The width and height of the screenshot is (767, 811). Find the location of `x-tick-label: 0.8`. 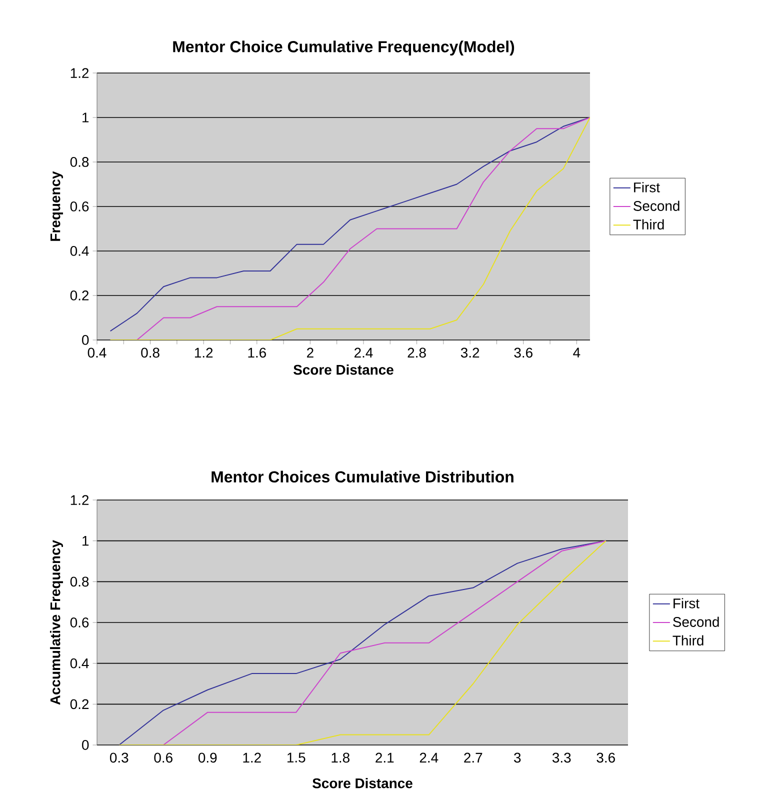

x-tick-label: 0.8 is located at coordinates (150, 353).